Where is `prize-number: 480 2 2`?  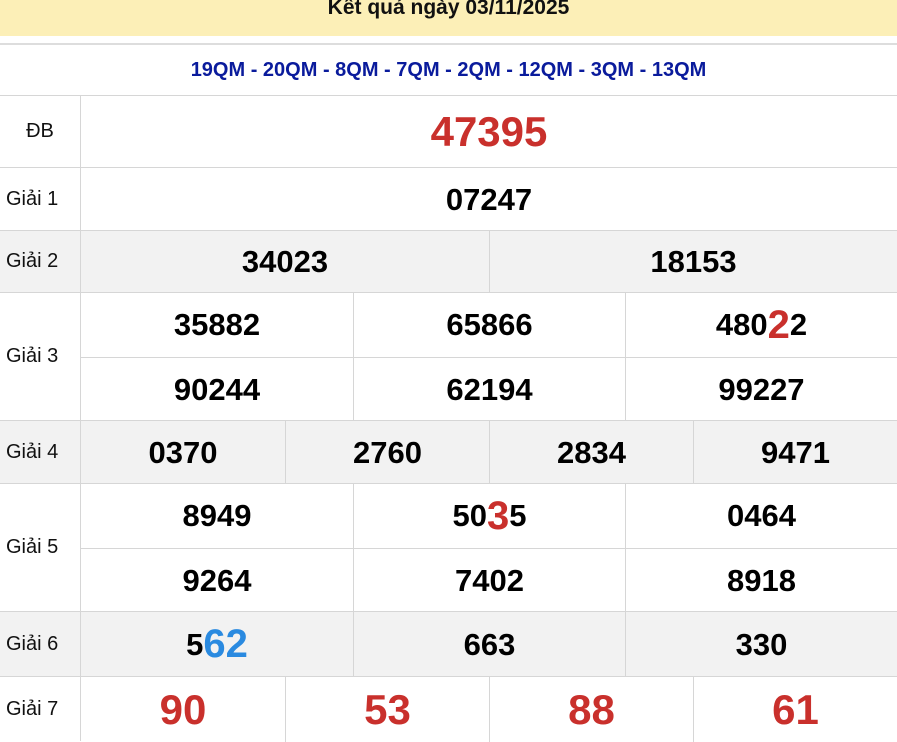 prize-number: 480 2 2 is located at coordinates (760, 325).